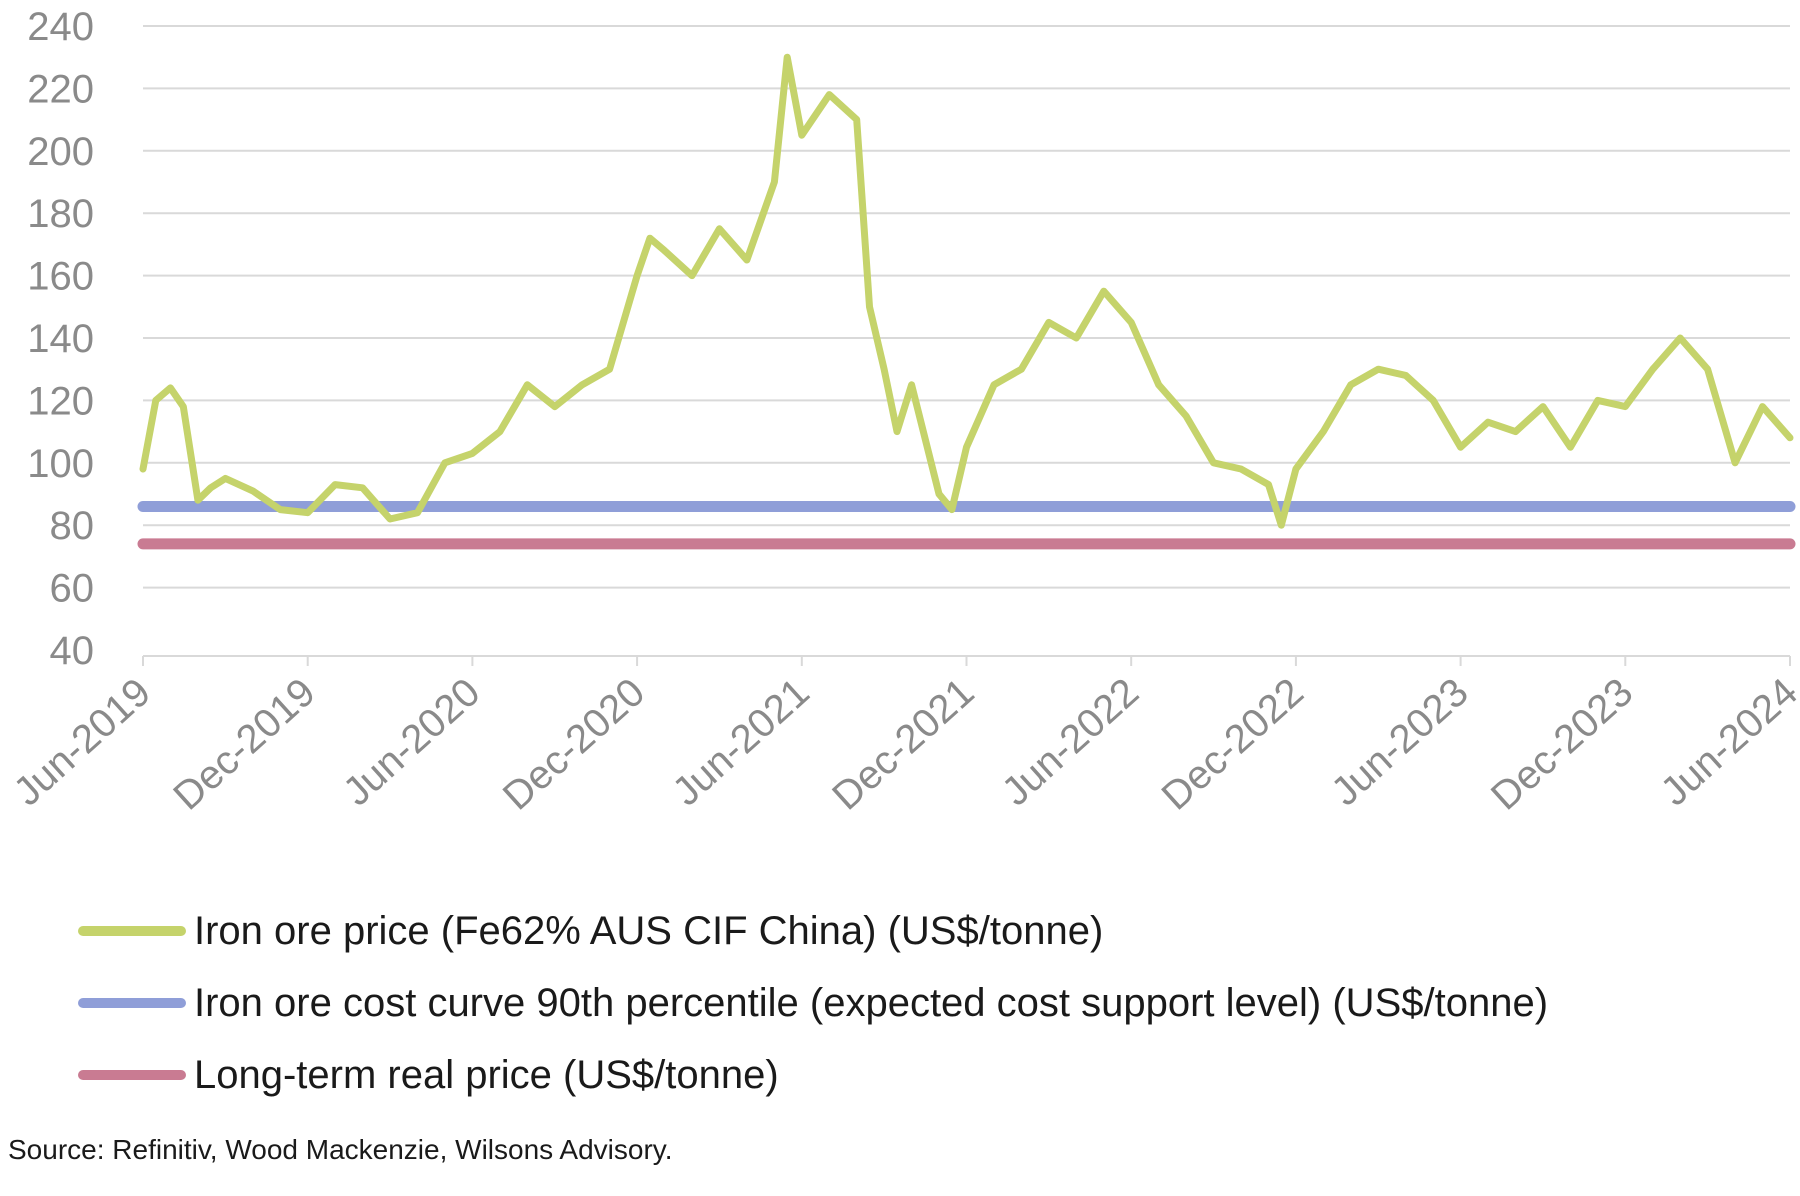 This screenshot has width=1800, height=1196. Describe the element at coordinates (60, 152) in the screenshot. I see `y-tick-label: 200` at that location.